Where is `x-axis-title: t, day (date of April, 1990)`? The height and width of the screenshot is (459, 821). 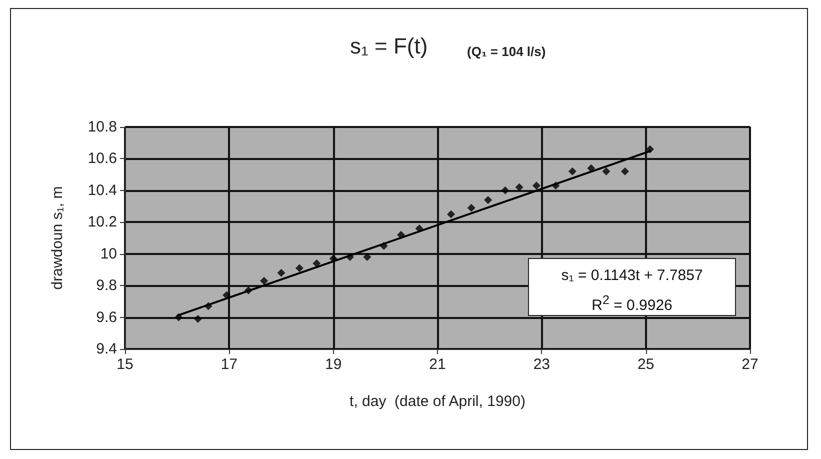 x-axis-title: t, day (date of April, 1990) is located at coordinates (438, 401).